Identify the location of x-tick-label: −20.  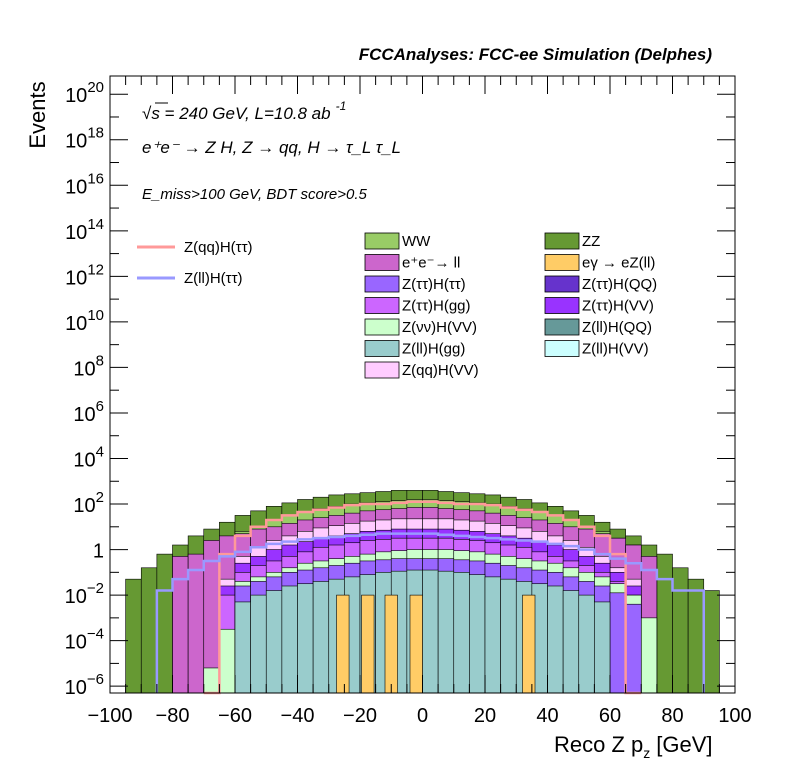
(360, 716).